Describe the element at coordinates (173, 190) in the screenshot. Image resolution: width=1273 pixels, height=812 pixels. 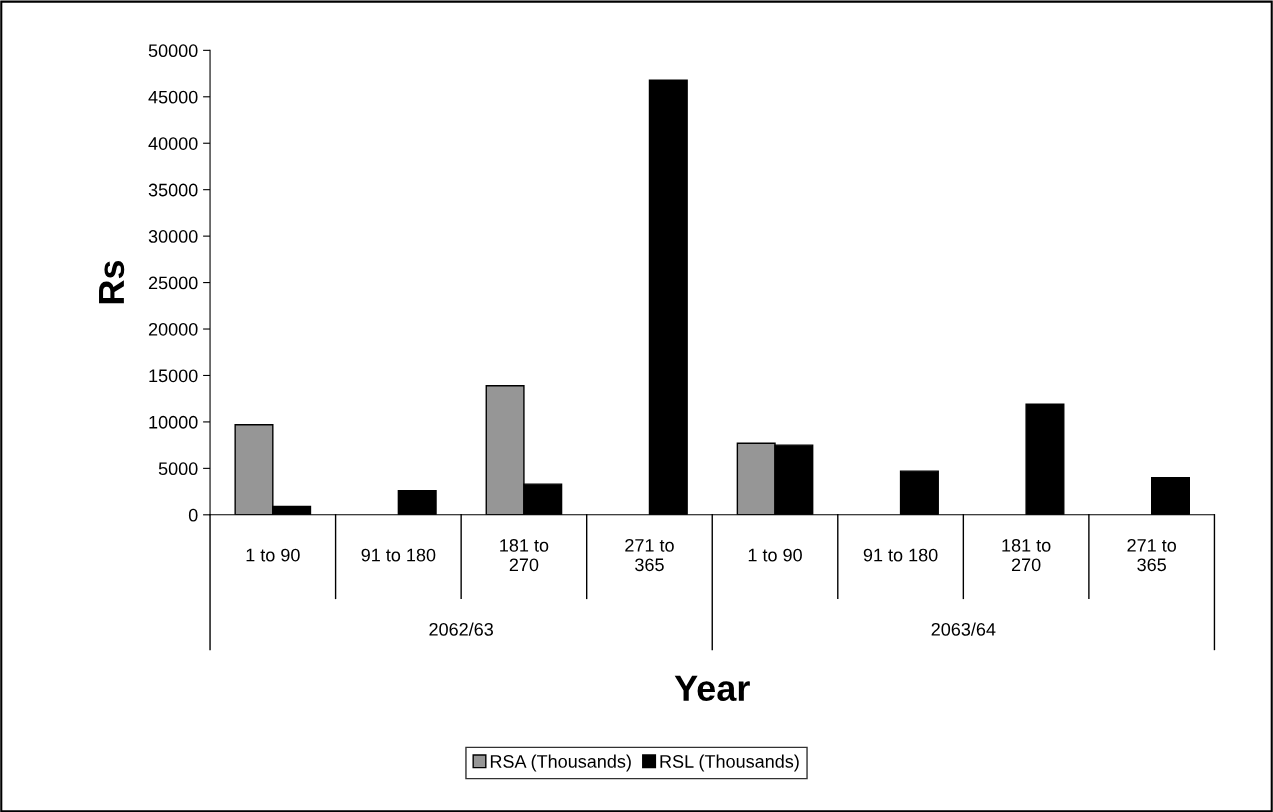
I see `y-tick-label: 35000` at that location.